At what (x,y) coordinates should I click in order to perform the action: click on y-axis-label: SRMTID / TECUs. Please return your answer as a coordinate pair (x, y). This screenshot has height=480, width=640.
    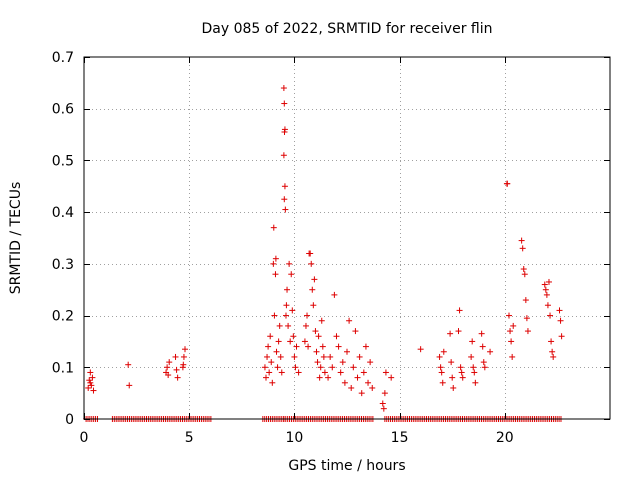
    Looking at the image, I should click on (16, 238).